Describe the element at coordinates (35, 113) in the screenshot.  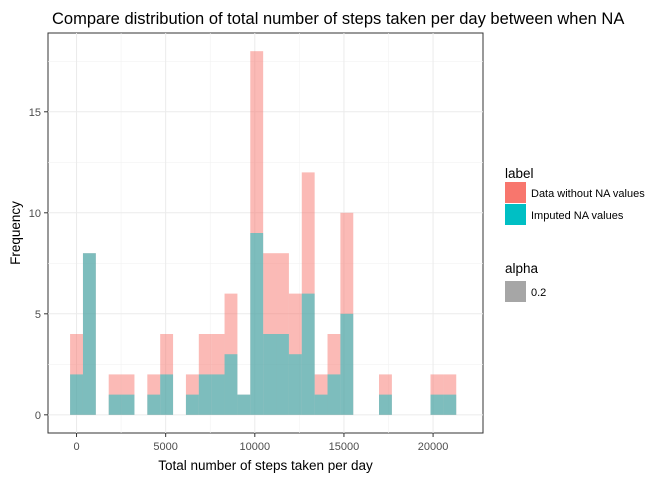
I see `y-tick-label: 15` at that location.